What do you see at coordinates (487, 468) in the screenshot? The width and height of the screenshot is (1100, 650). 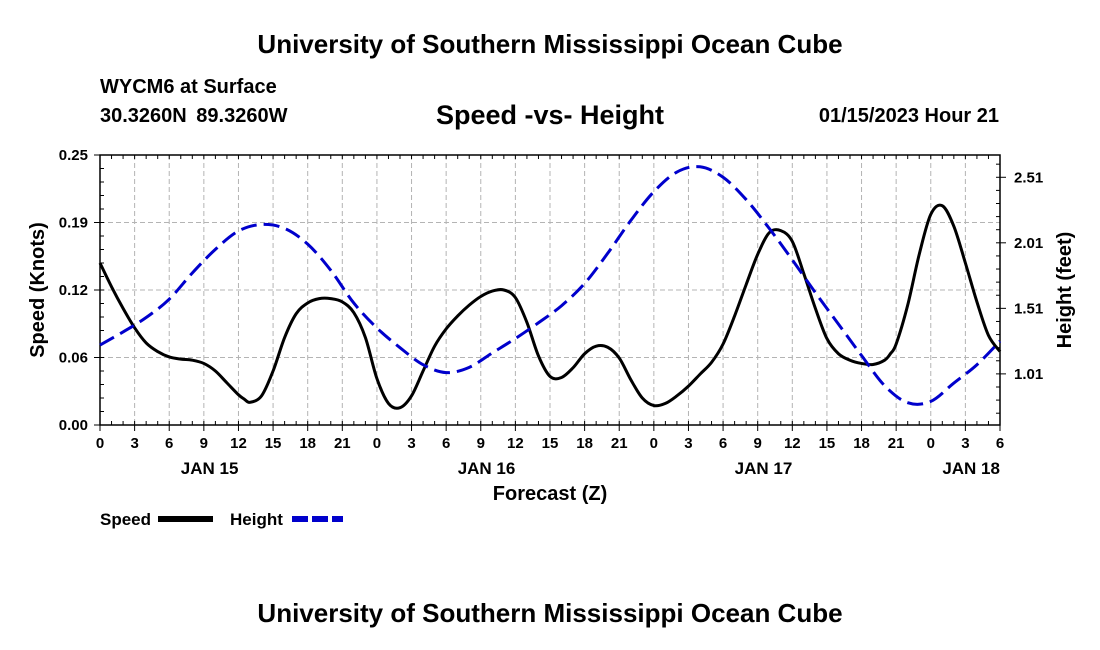 I see `x-day-label: JAN 16` at bounding box center [487, 468].